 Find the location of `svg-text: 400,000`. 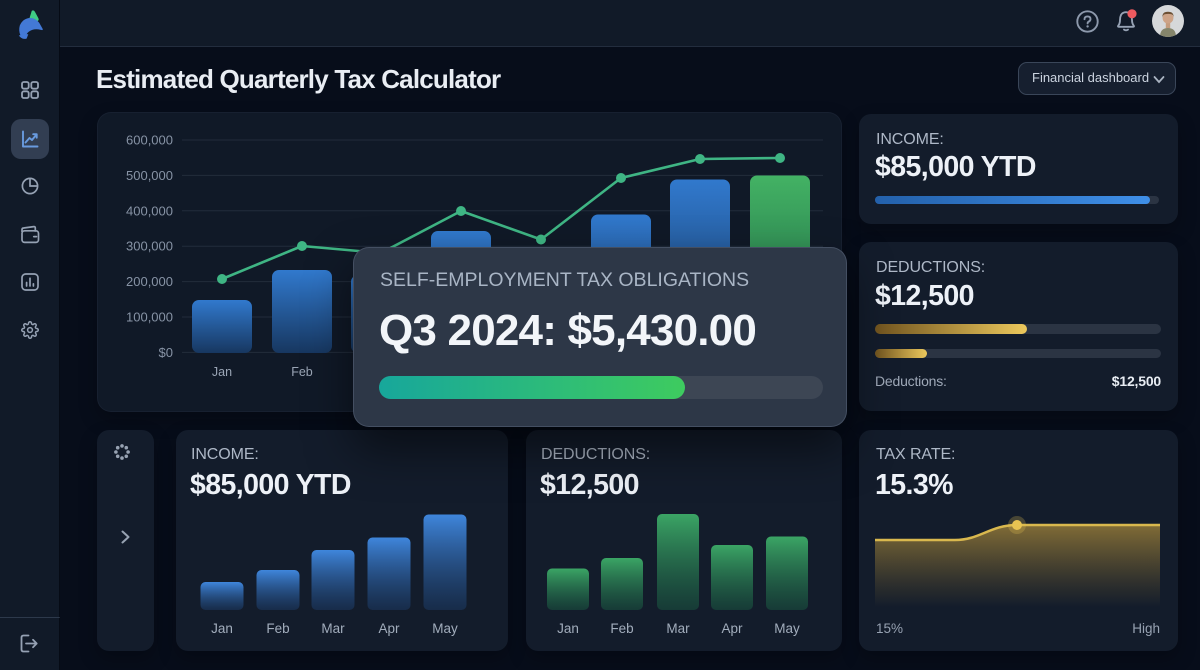

svg-text: 400,000 is located at coordinates (149, 210).